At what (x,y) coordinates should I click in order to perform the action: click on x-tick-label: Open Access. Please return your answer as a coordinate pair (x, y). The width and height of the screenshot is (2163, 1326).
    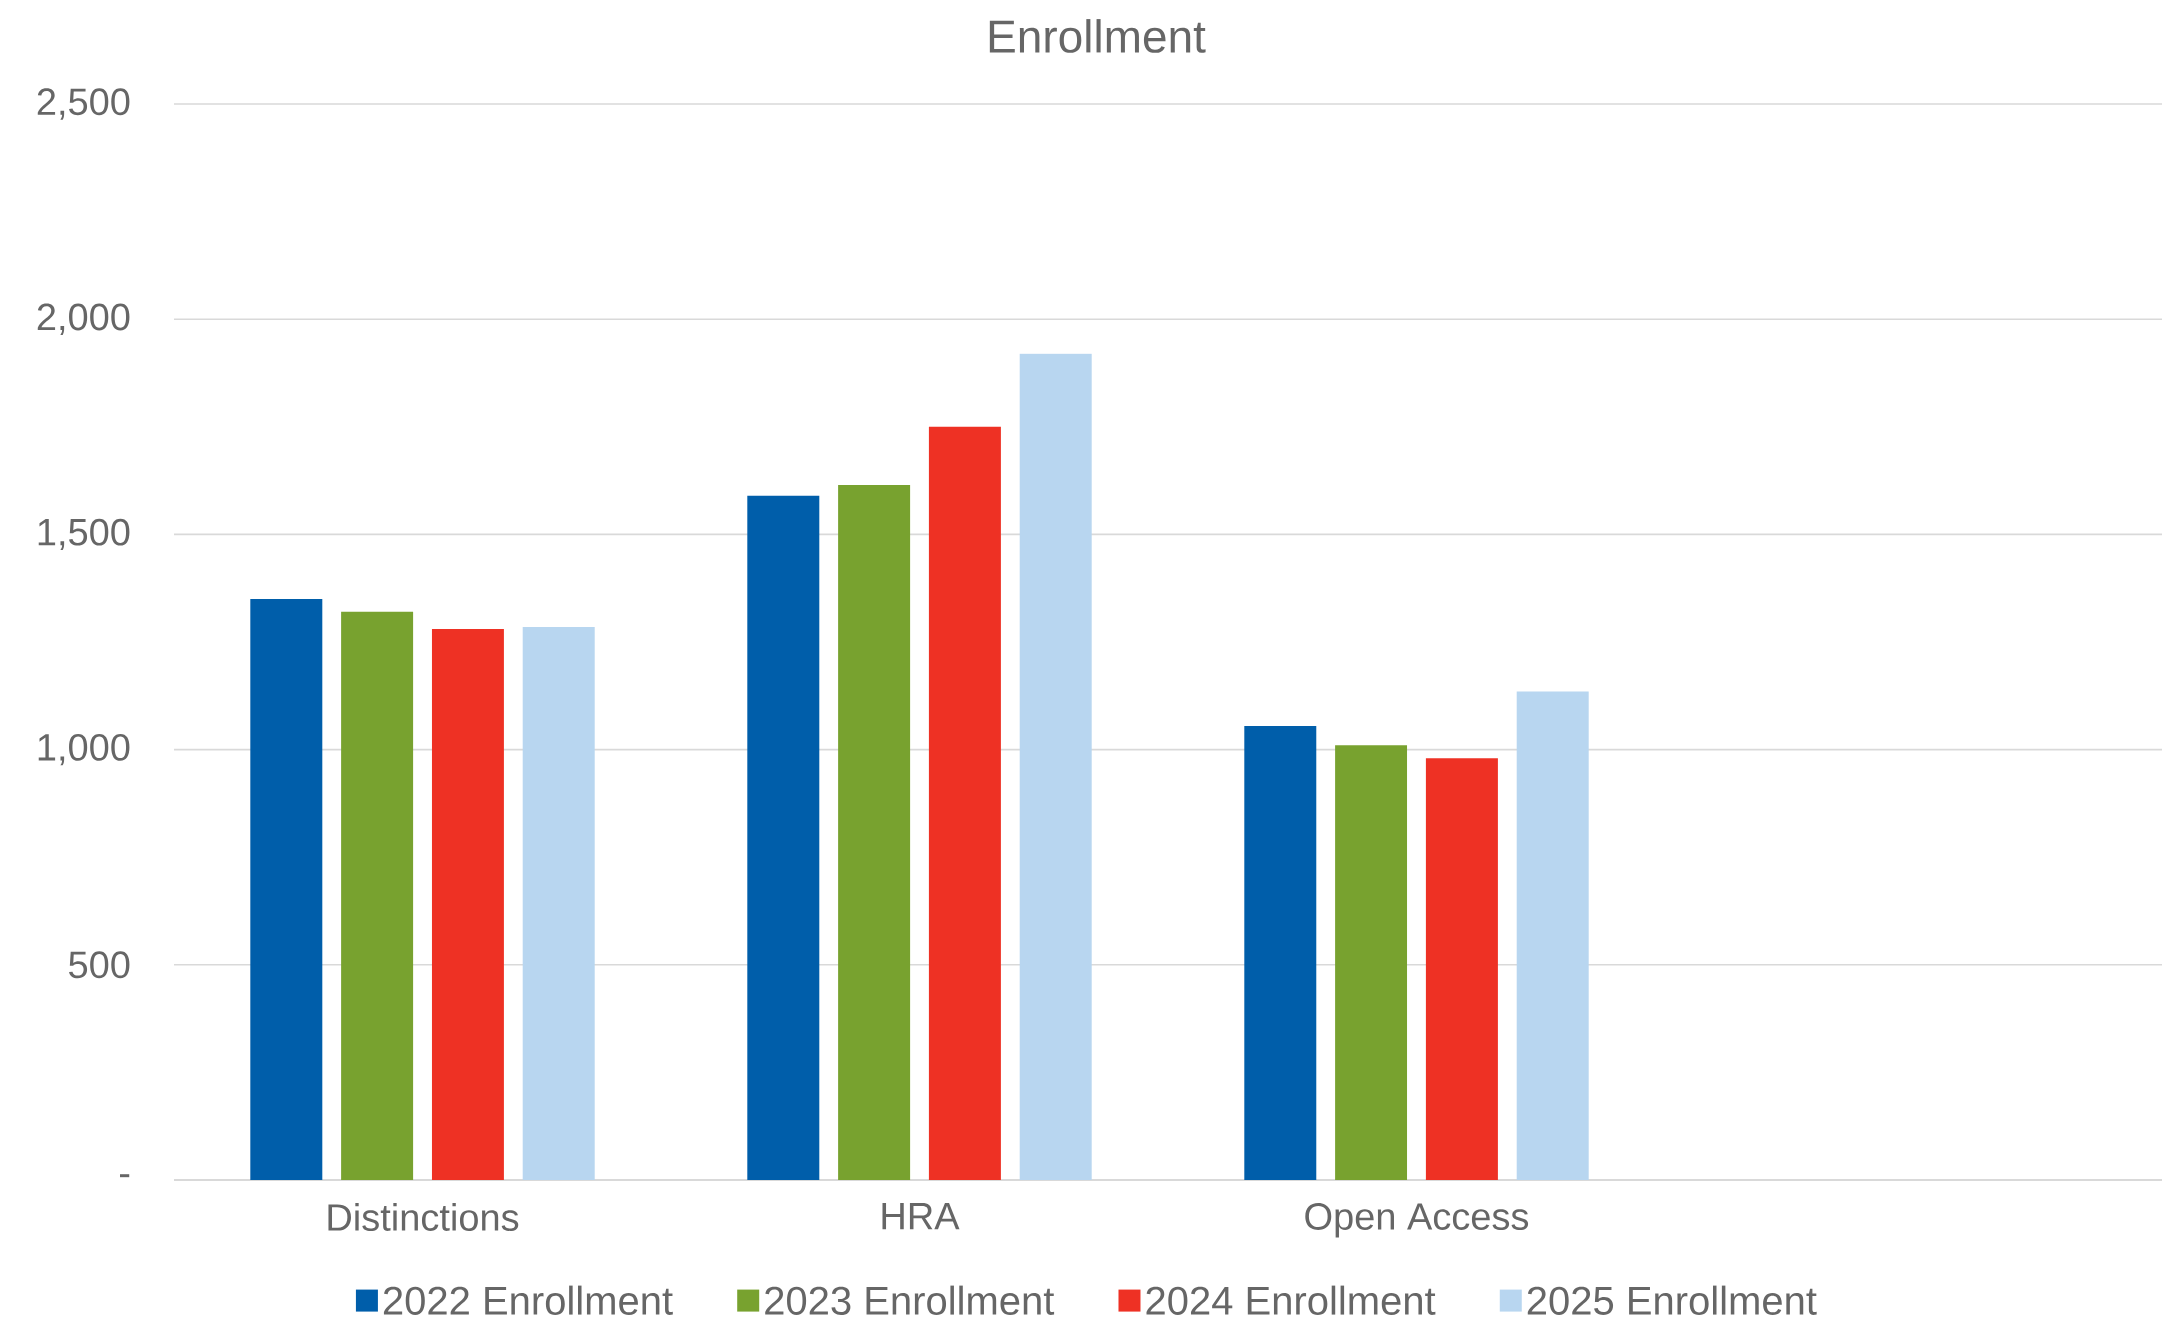
    Looking at the image, I should click on (1417, 1220).